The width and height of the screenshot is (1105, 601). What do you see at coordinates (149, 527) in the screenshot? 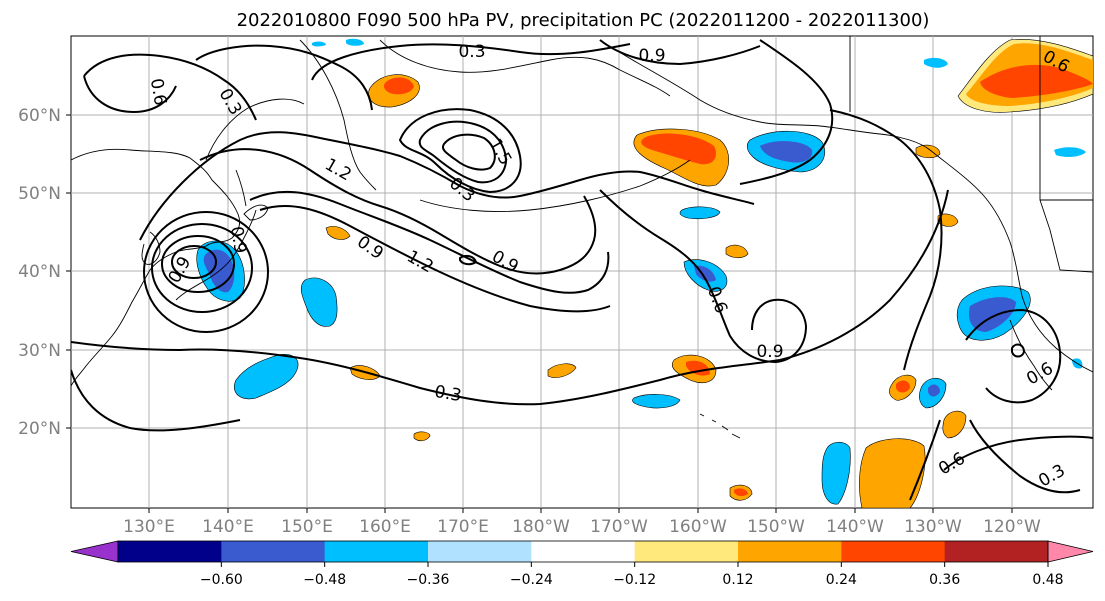
I see `lon-tick-label: 130°E` at bounding box center [149, 527].